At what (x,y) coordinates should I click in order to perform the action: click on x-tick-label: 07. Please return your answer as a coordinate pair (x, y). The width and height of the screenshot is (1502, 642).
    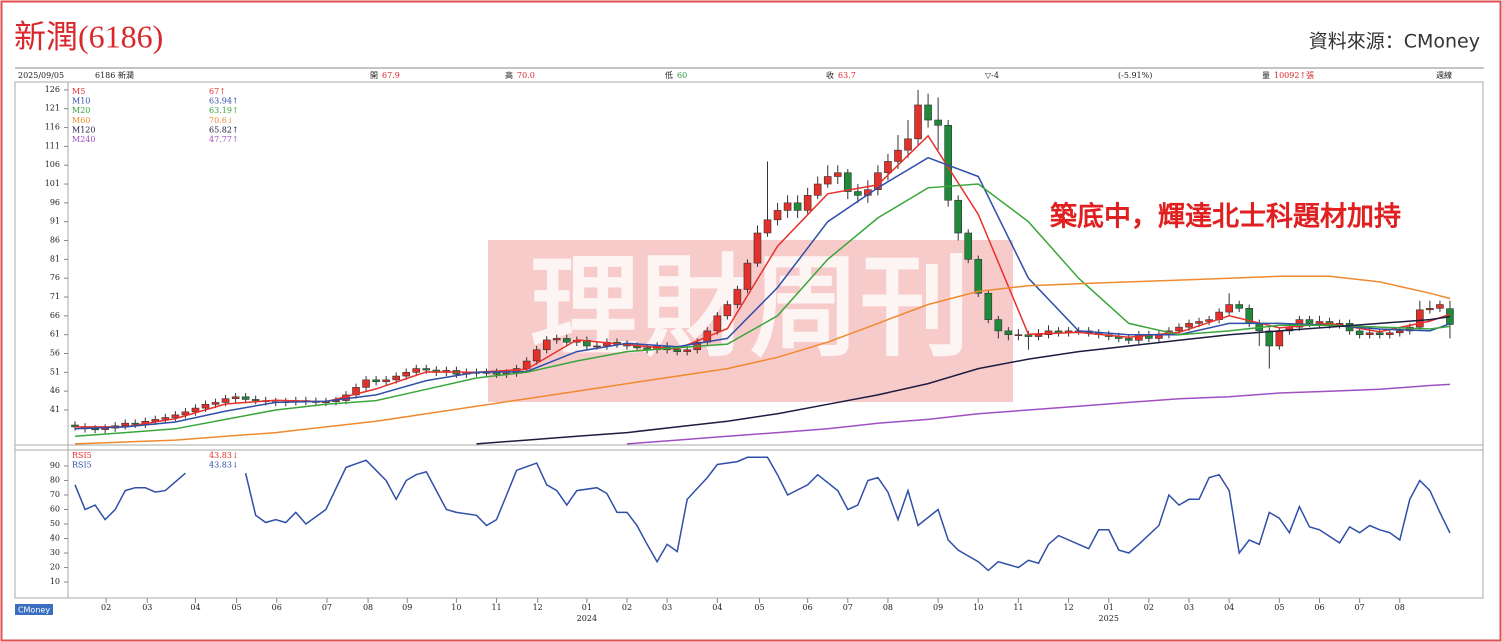
    Looking at the image, I should click on (327, 607).